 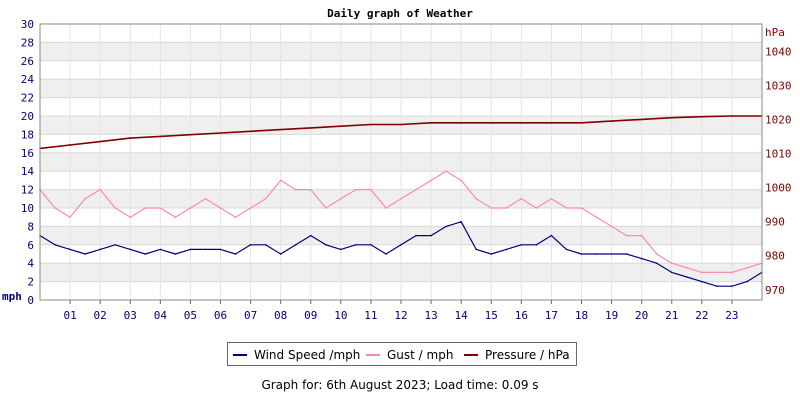 I want to click on right-axis-unit: hPa, so click(x=775, y=32).